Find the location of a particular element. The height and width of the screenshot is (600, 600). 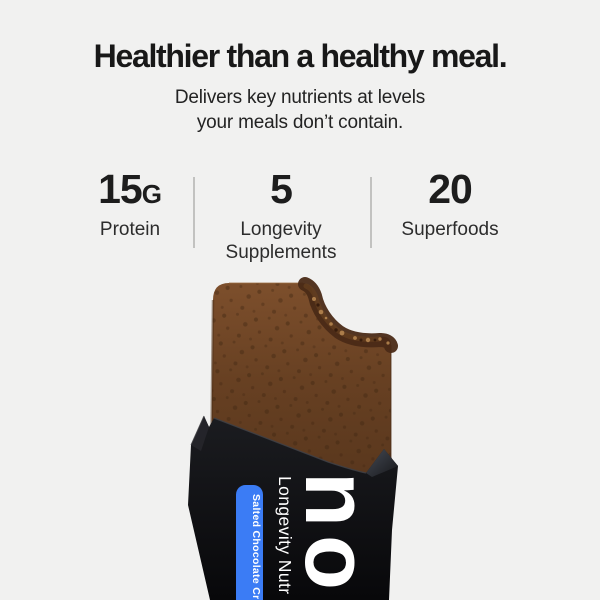

subheadline-line2: your meals don’t contain. is located at coordinates (300, 122).